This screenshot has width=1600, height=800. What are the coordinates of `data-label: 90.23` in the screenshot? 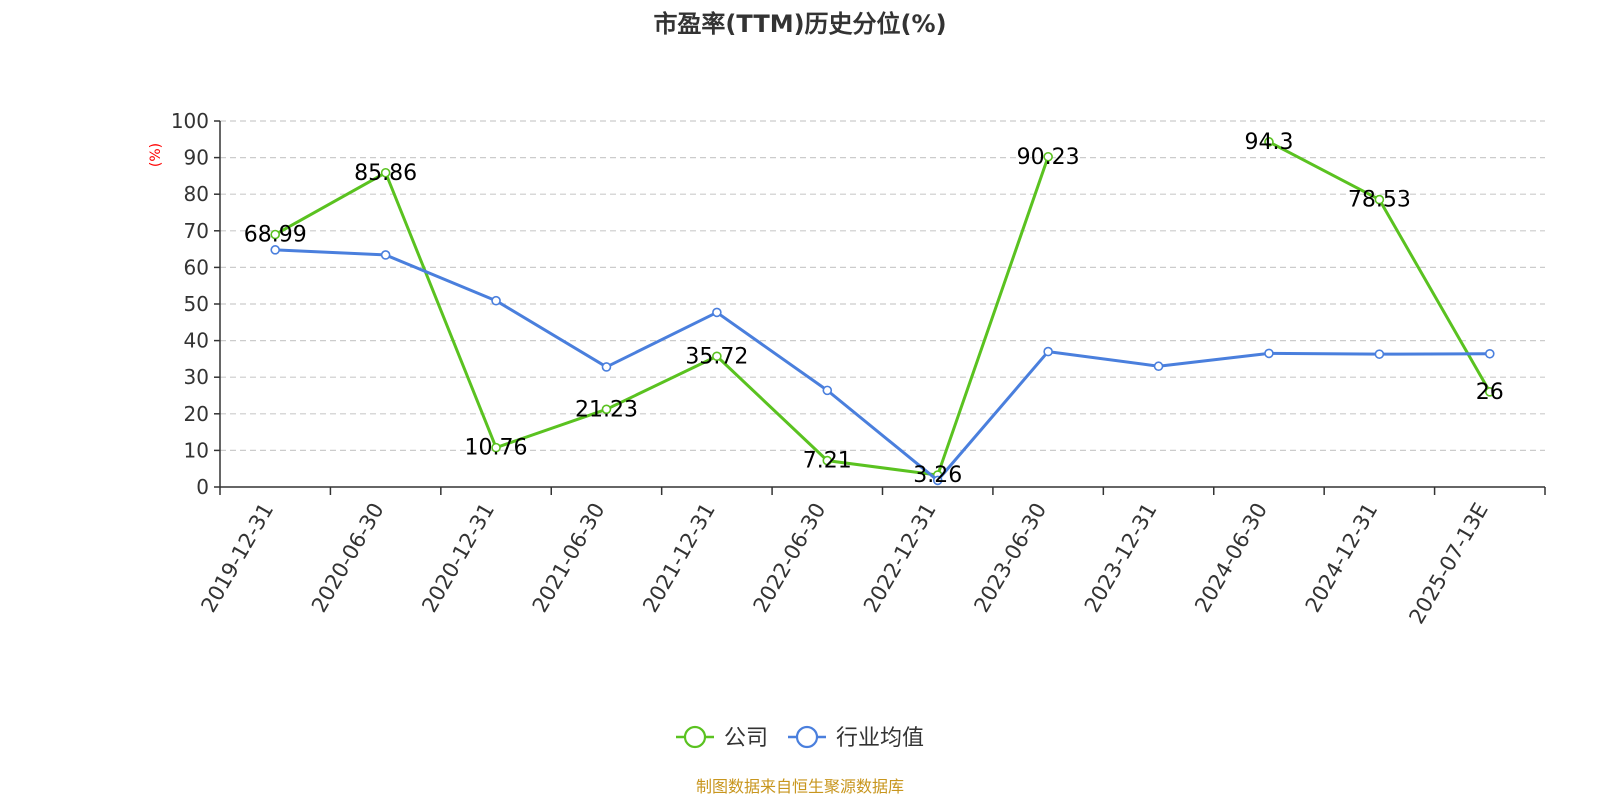 It's located at (1048, 157).